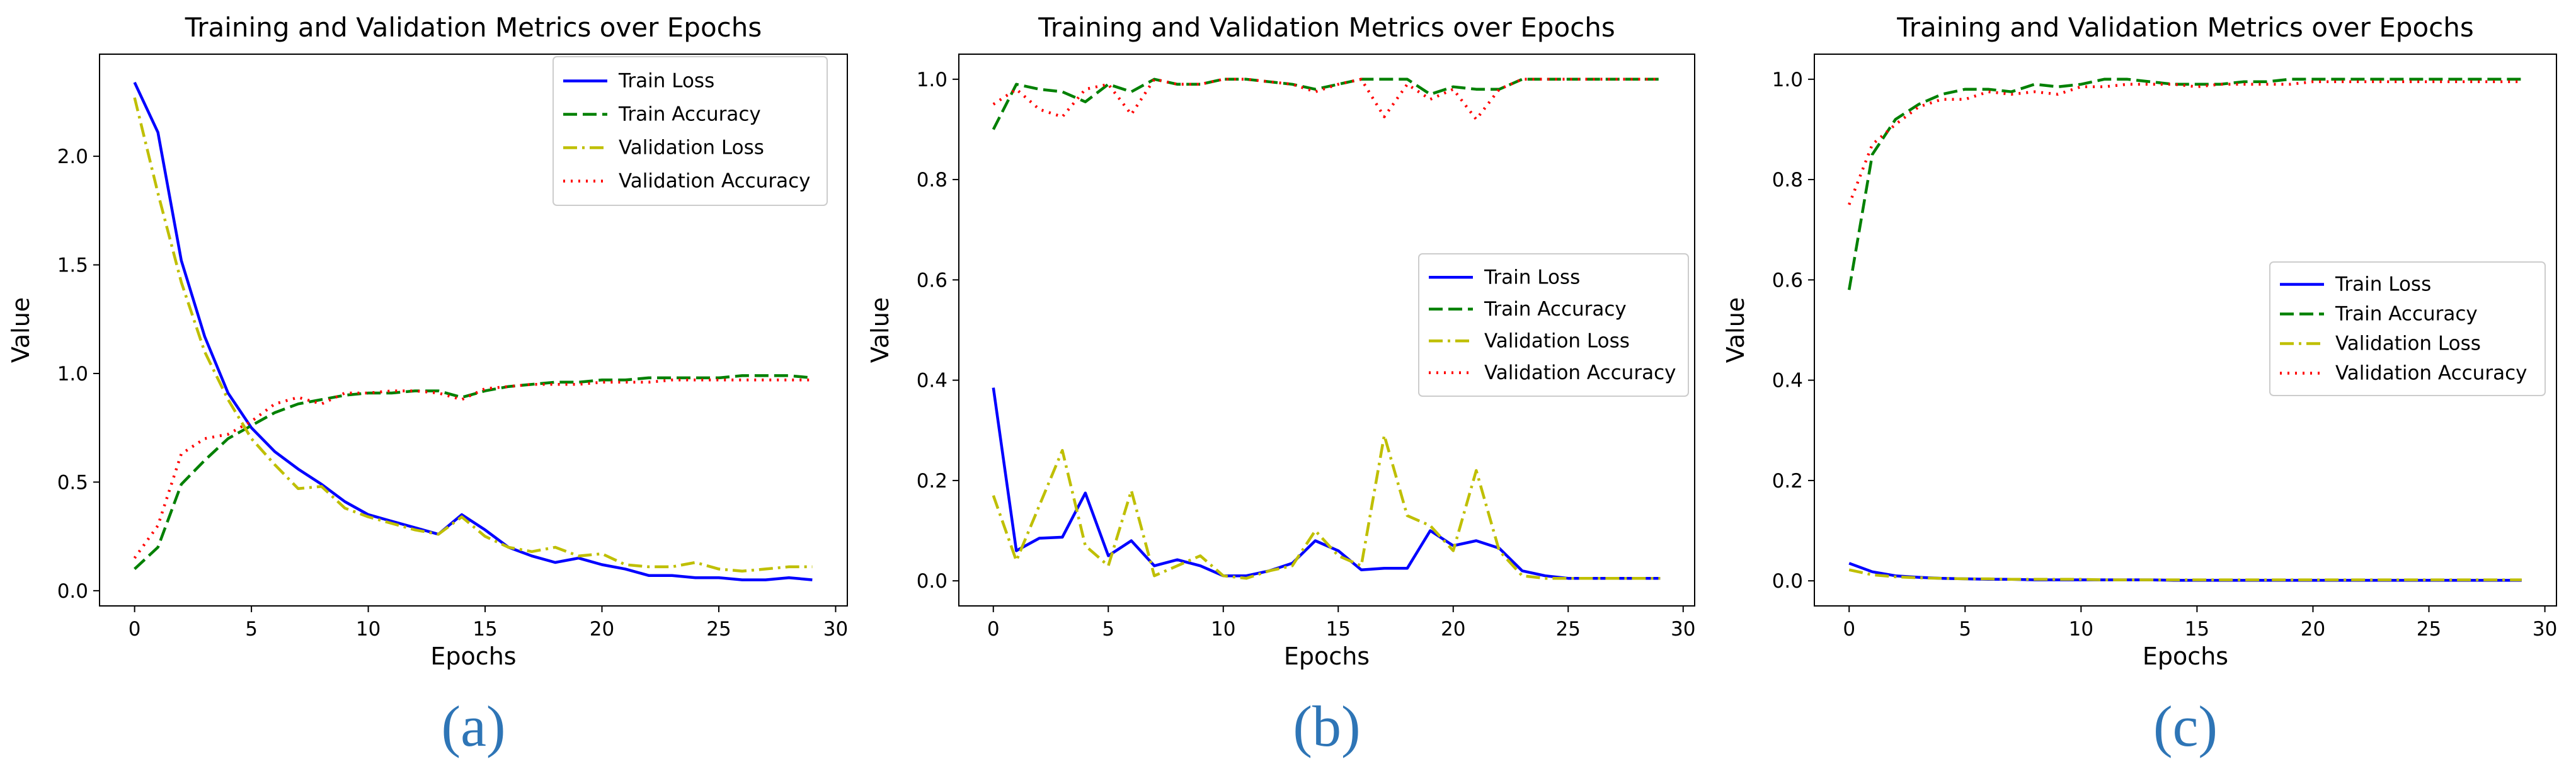 The height and width of the screenshot is (764, 2576). Describe the element at coordinates (473, 726) in the screenshot. I see `panel-label: (a)` at that location.